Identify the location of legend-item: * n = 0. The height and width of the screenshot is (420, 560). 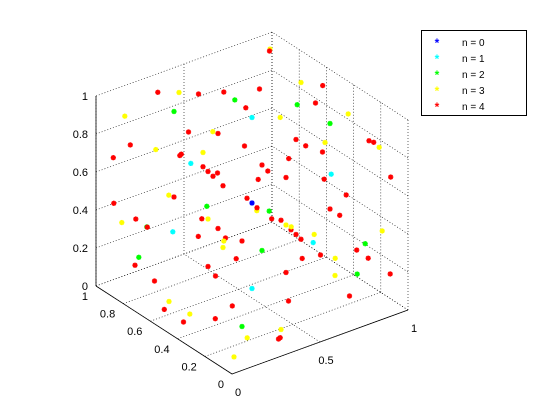
(474, 43).